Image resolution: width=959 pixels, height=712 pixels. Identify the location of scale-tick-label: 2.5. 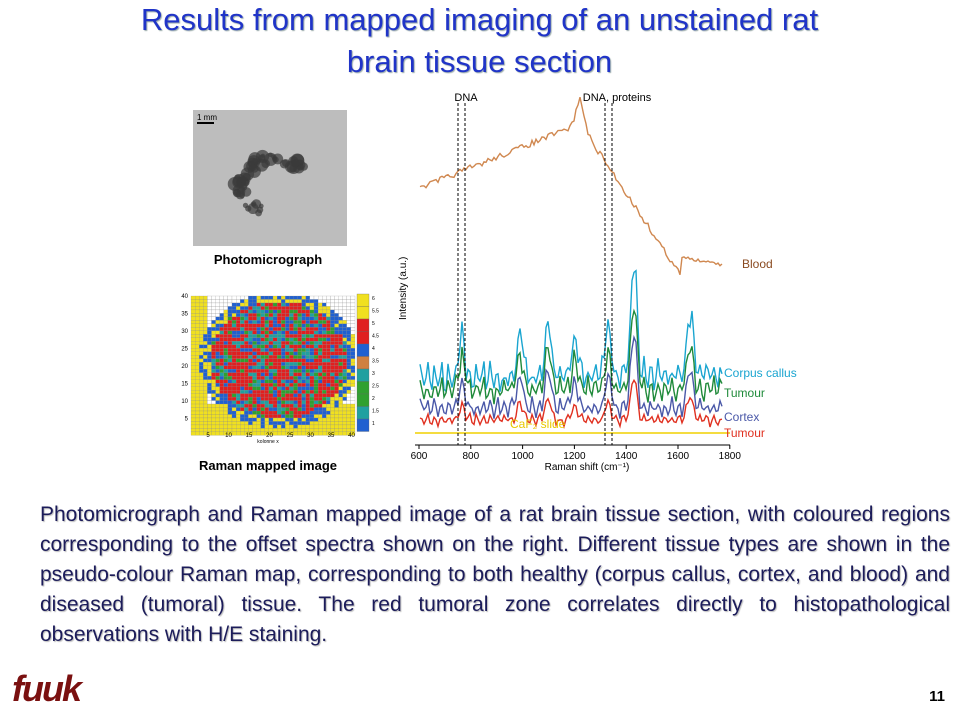
(375, 387).